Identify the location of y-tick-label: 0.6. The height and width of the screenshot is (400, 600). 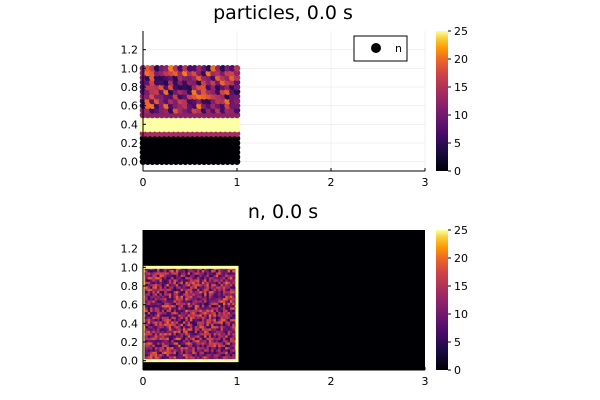
(130, 305).